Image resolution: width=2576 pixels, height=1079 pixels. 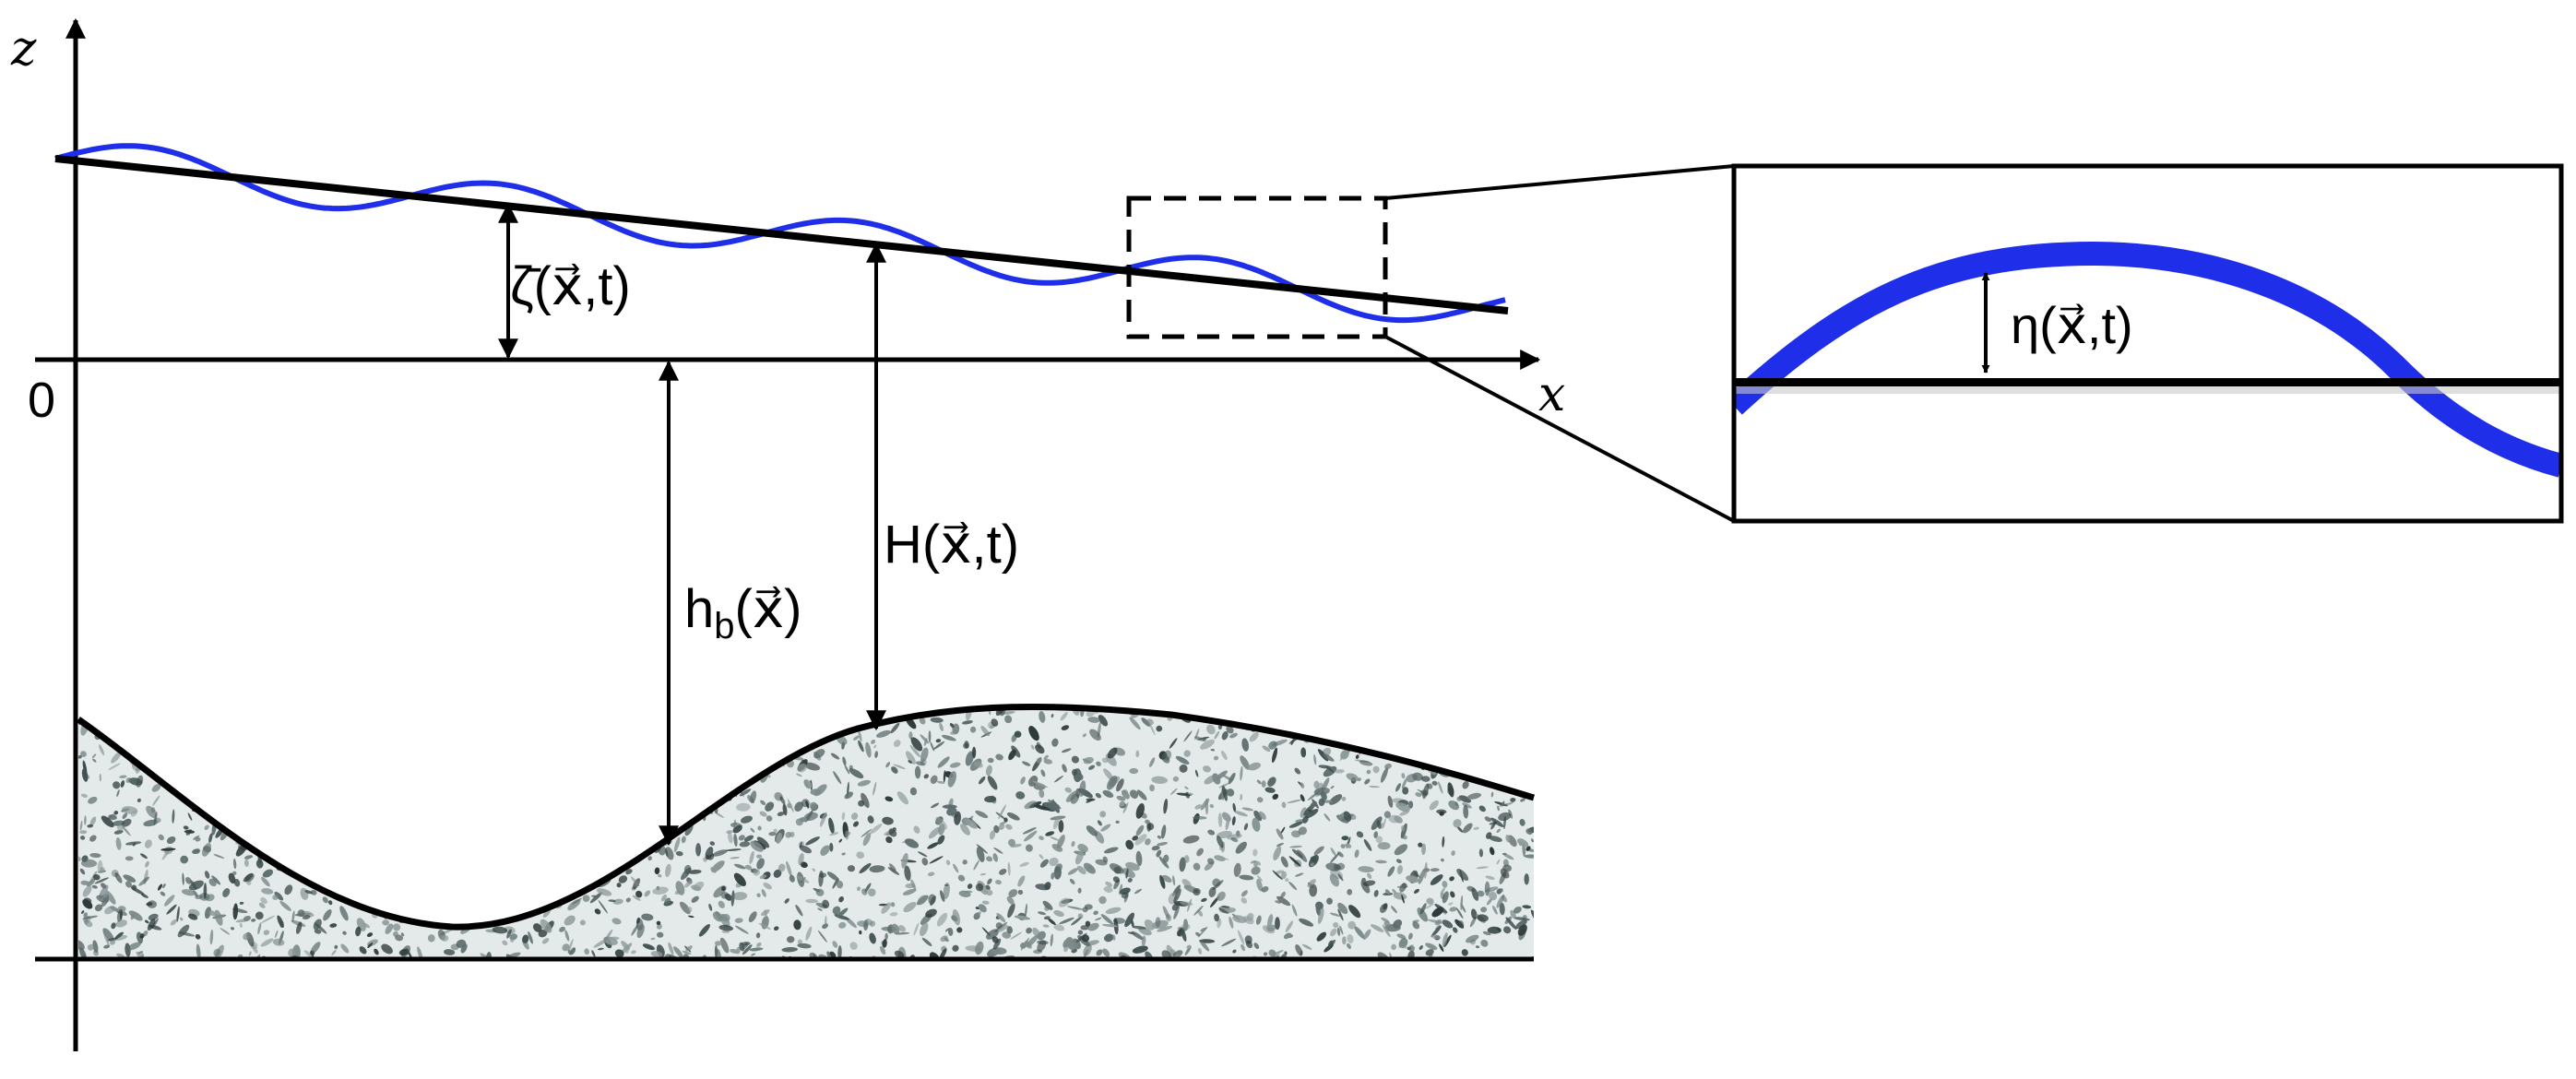 I want to click on z-axis-label: z, so click(x=23, y=49).